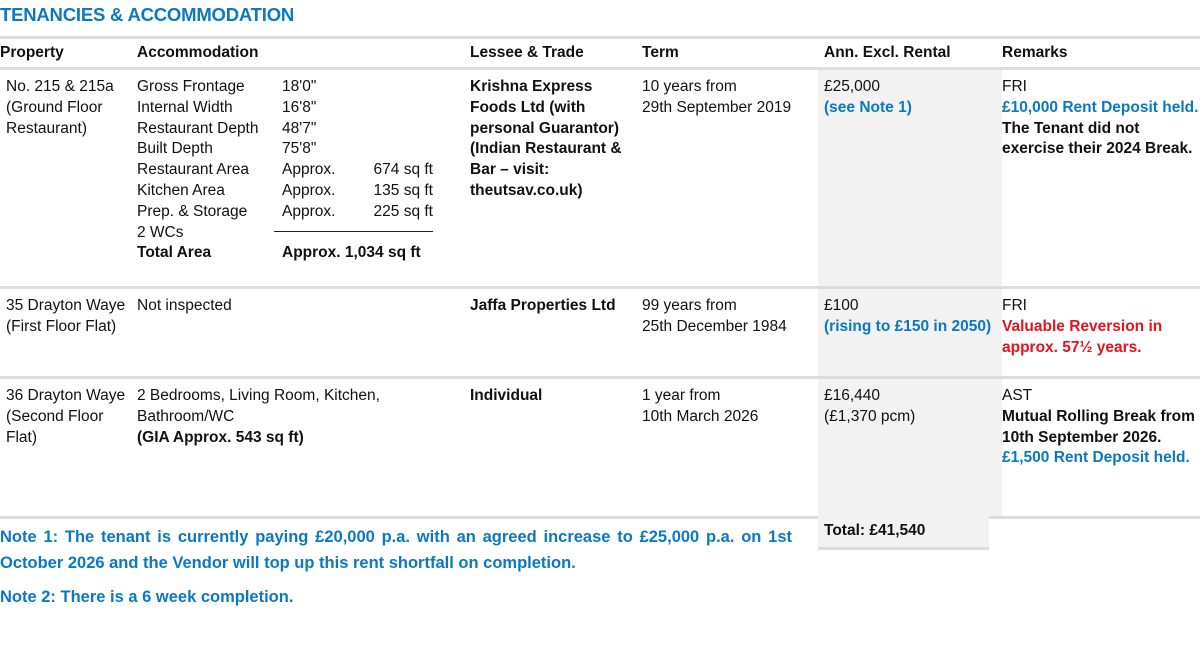  I want to click on remarks-lease-type: AST, so click(1017, 395).